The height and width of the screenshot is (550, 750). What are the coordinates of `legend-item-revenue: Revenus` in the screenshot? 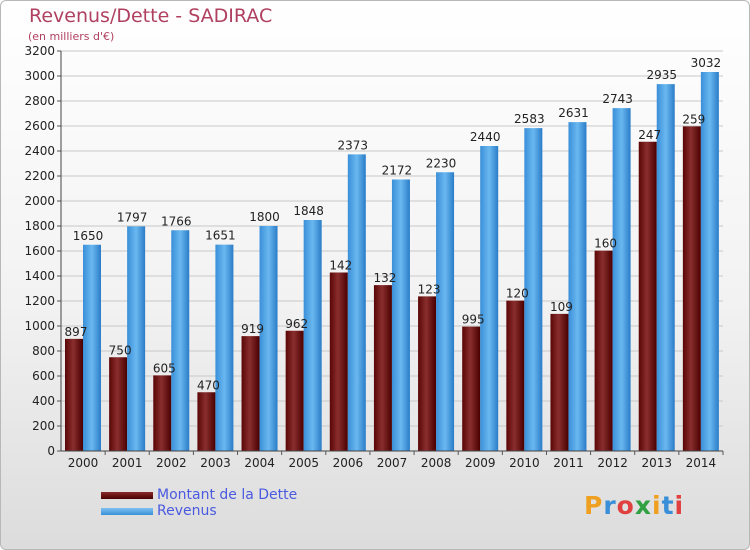 It's located at (199, 511).